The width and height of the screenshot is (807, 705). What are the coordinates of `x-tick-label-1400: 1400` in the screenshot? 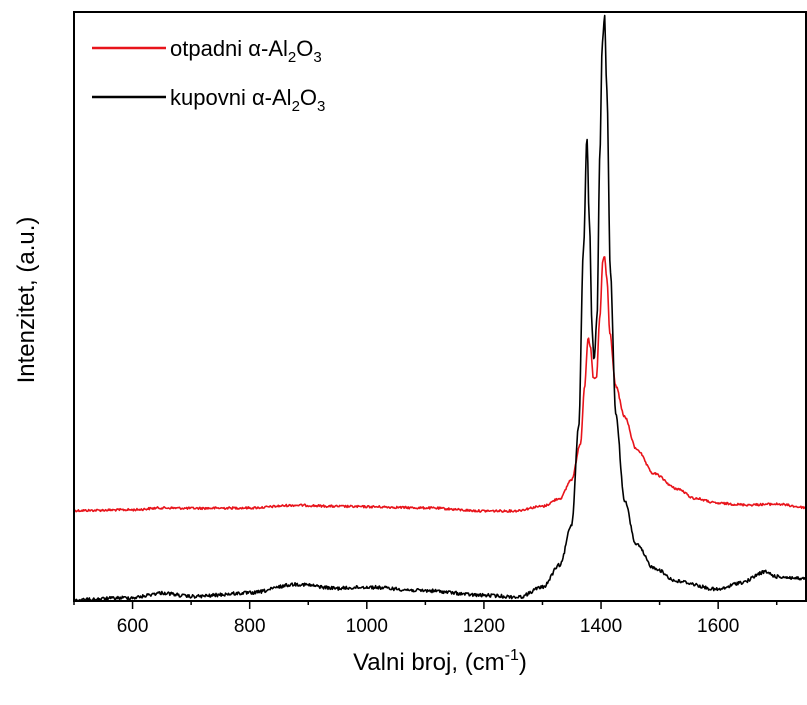 It's located at (601, 626).